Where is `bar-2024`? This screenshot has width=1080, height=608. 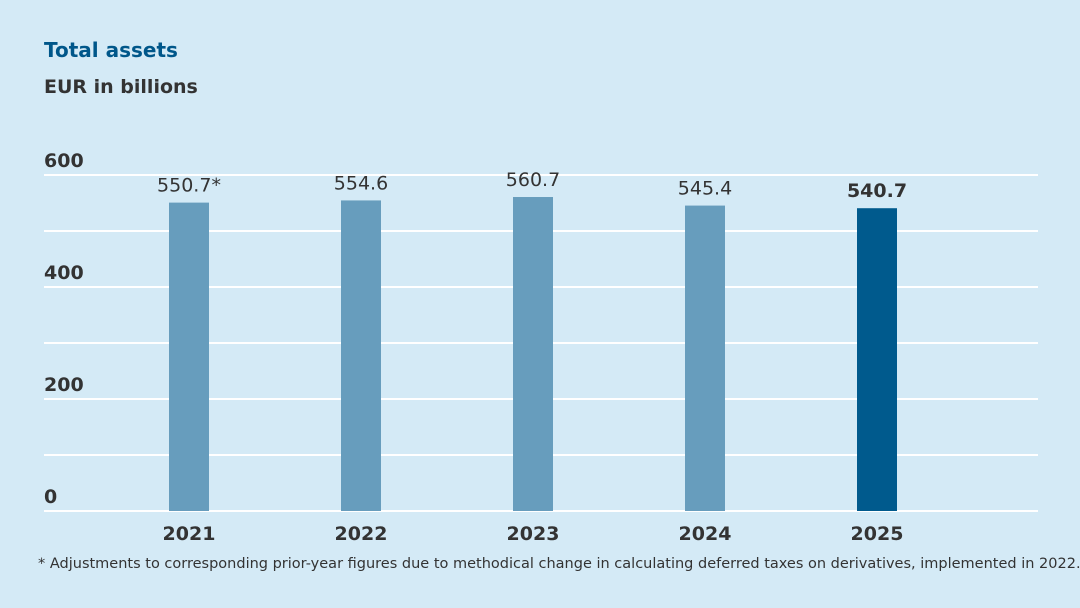 bar-2024 is located at coordinates (705, 358).